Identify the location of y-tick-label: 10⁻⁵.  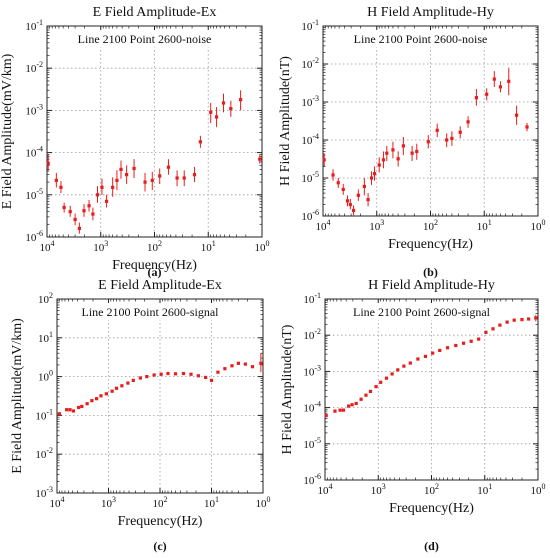
(34, 194).